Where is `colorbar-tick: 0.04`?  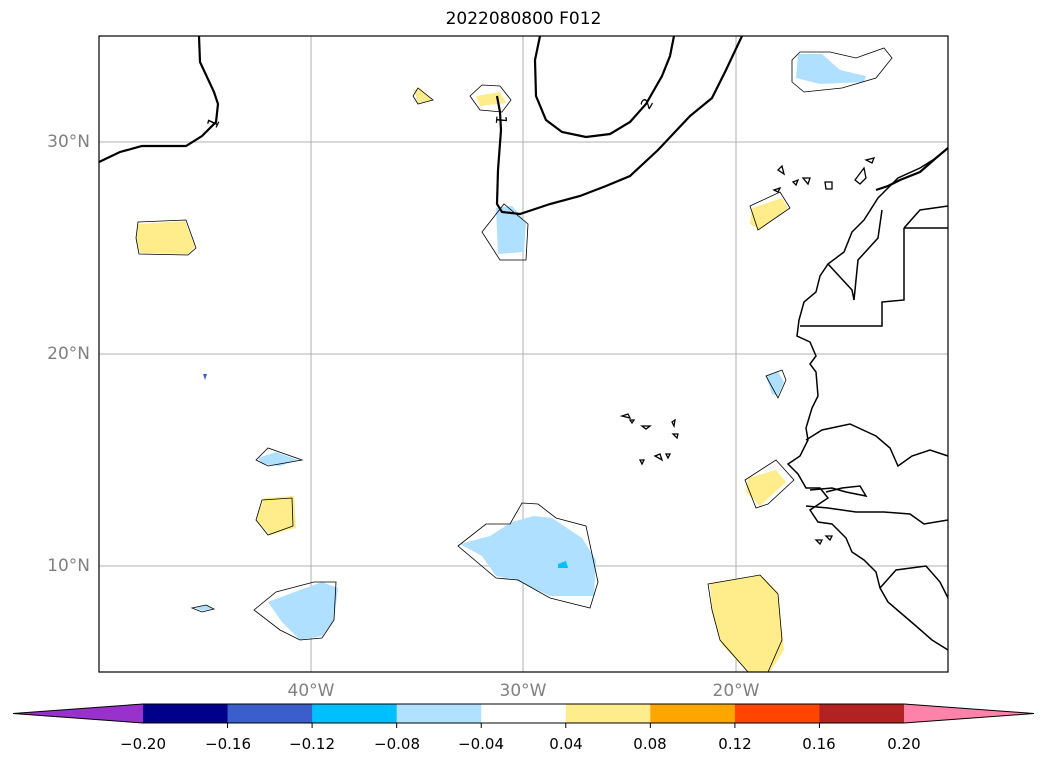 colorbar-tick: 0.04 is located at coordinates (566, 744).